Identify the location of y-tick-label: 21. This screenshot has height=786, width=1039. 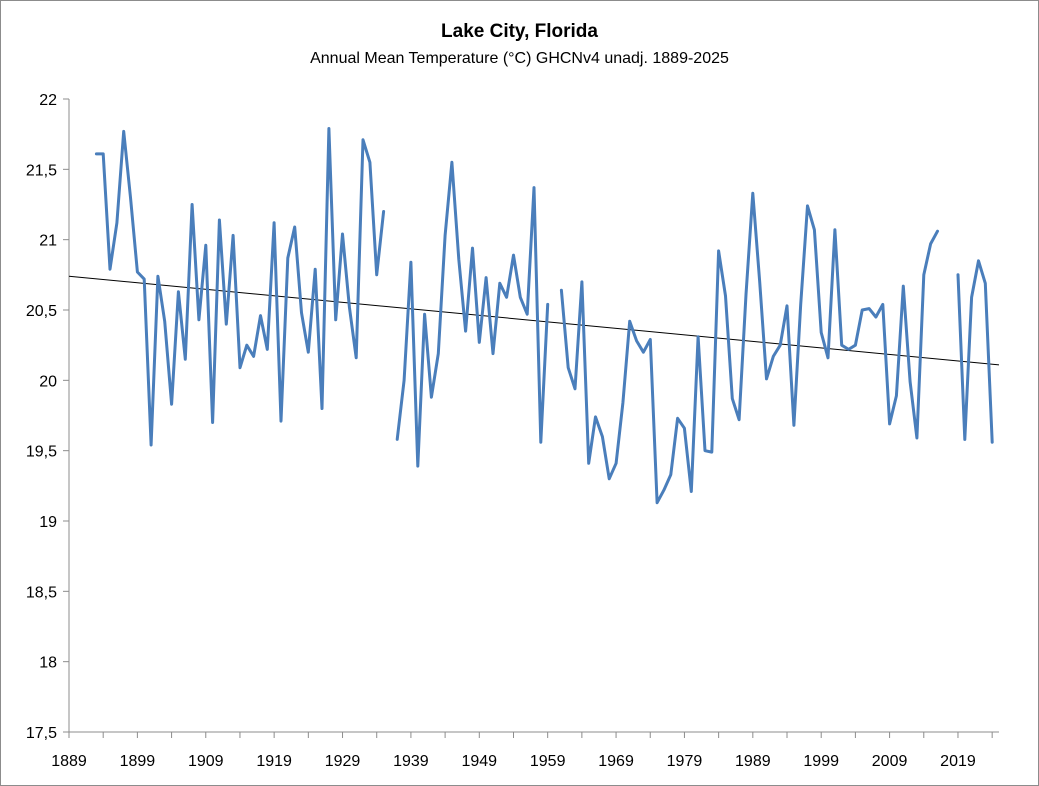
(48, 241).